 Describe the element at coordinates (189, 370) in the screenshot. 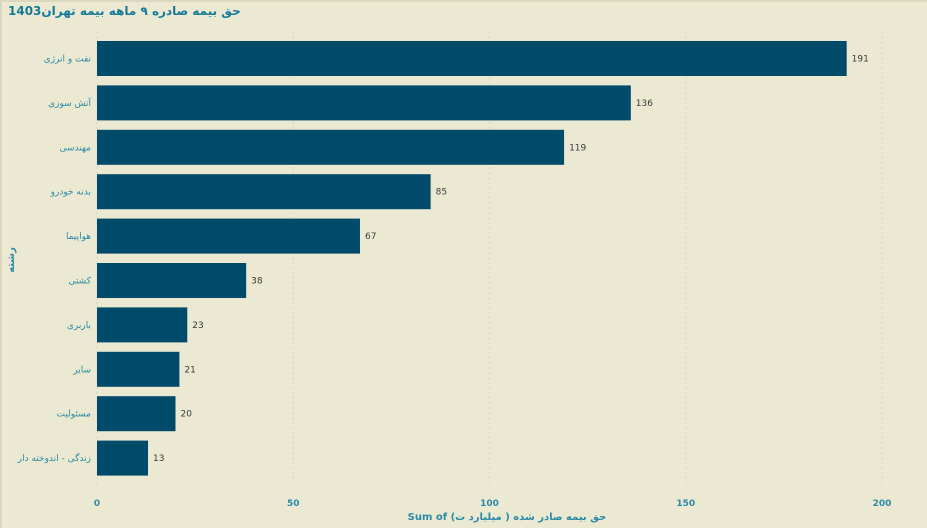

I see `data-label: 21` at that location.